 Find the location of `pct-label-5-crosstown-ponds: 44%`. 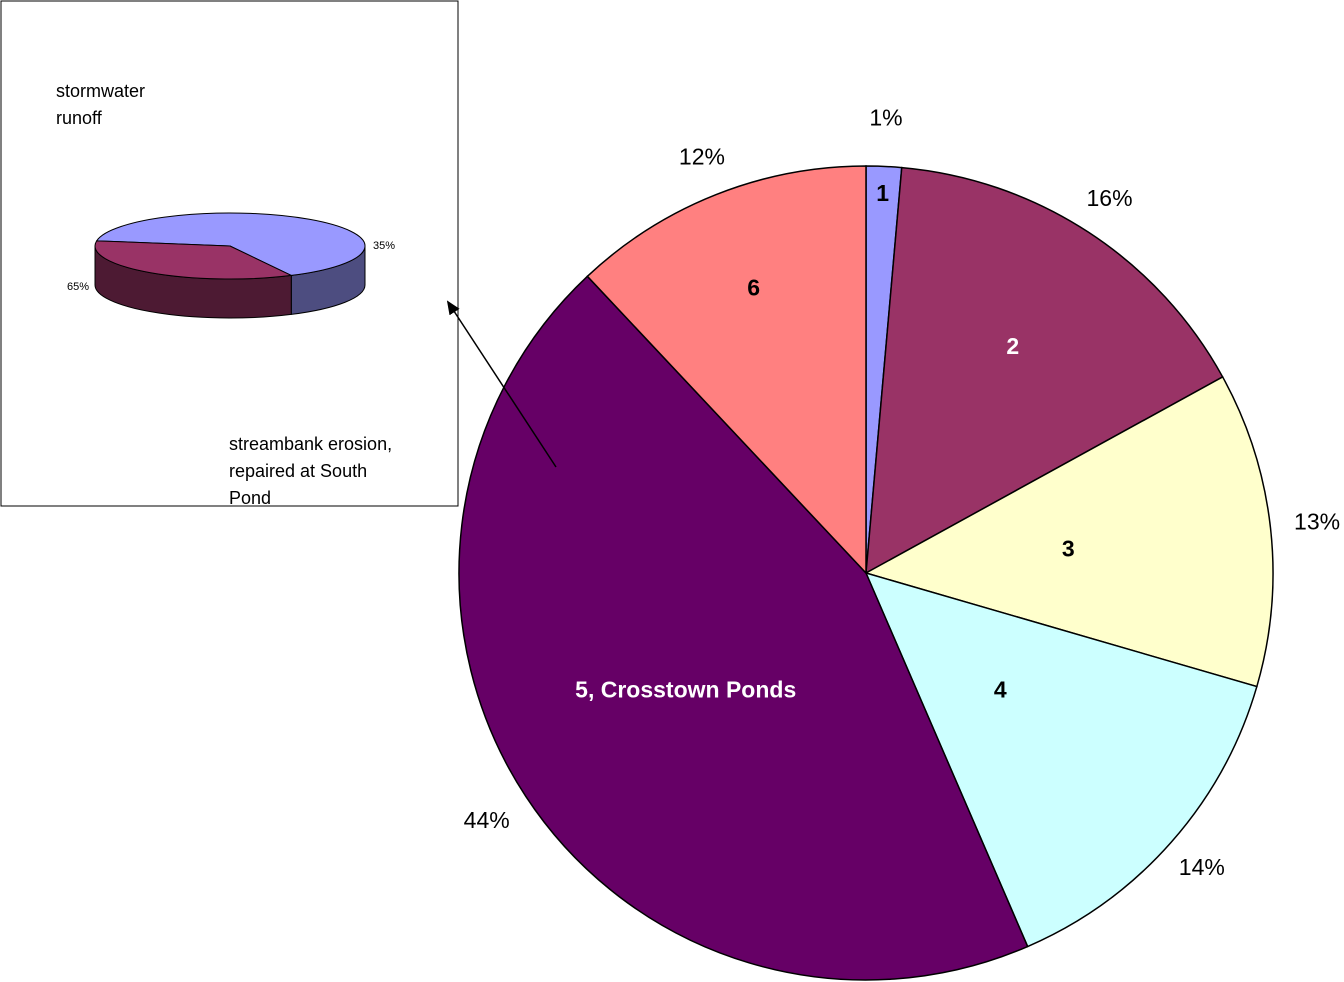

pct-label-5-crosstown-ponds: 44% is located at coordinates (487, 820).